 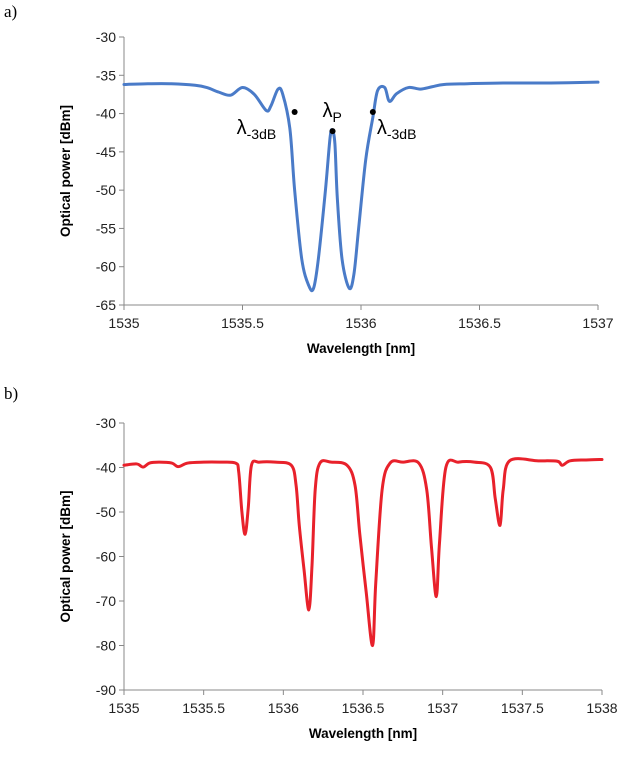 What do you see at coordinates (65, 556) in the screenshot?
I see `chart-b-y-axis-title: Optical power [dBm]` at bounding box center [65, 556].